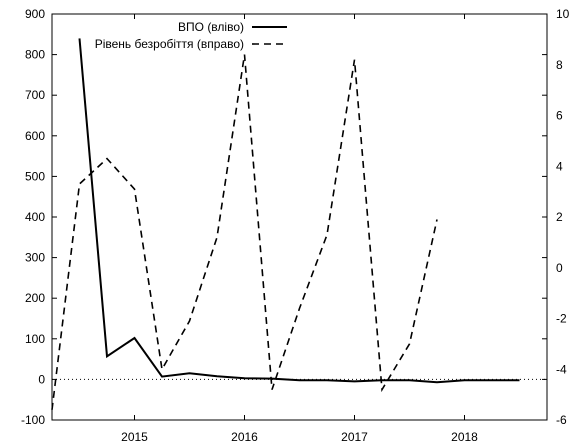 The width and height of the screenshot is (584, 448). I want to click on left-tick-label: 400, so click(35, 217).